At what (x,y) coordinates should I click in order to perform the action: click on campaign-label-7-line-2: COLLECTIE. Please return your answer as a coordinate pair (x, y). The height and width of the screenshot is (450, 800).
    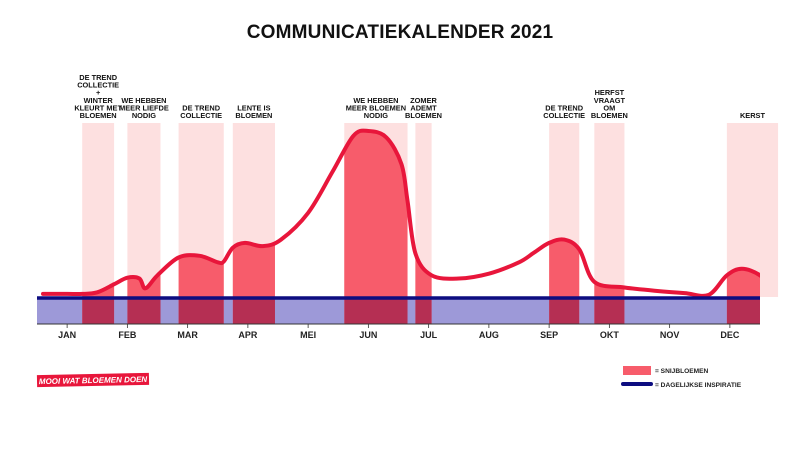
    Looking at the image, I should click on (564, 115).